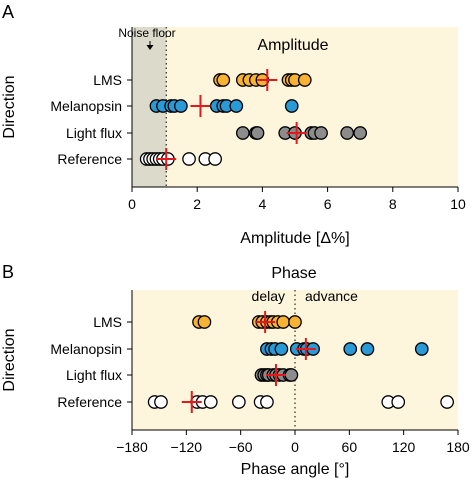 This screenshot has width=474, height=489. What do you see at coordinates (150, 47) in the screenshot?
I see `noise-floor-arrow-head` at bounding box center [150, 47].